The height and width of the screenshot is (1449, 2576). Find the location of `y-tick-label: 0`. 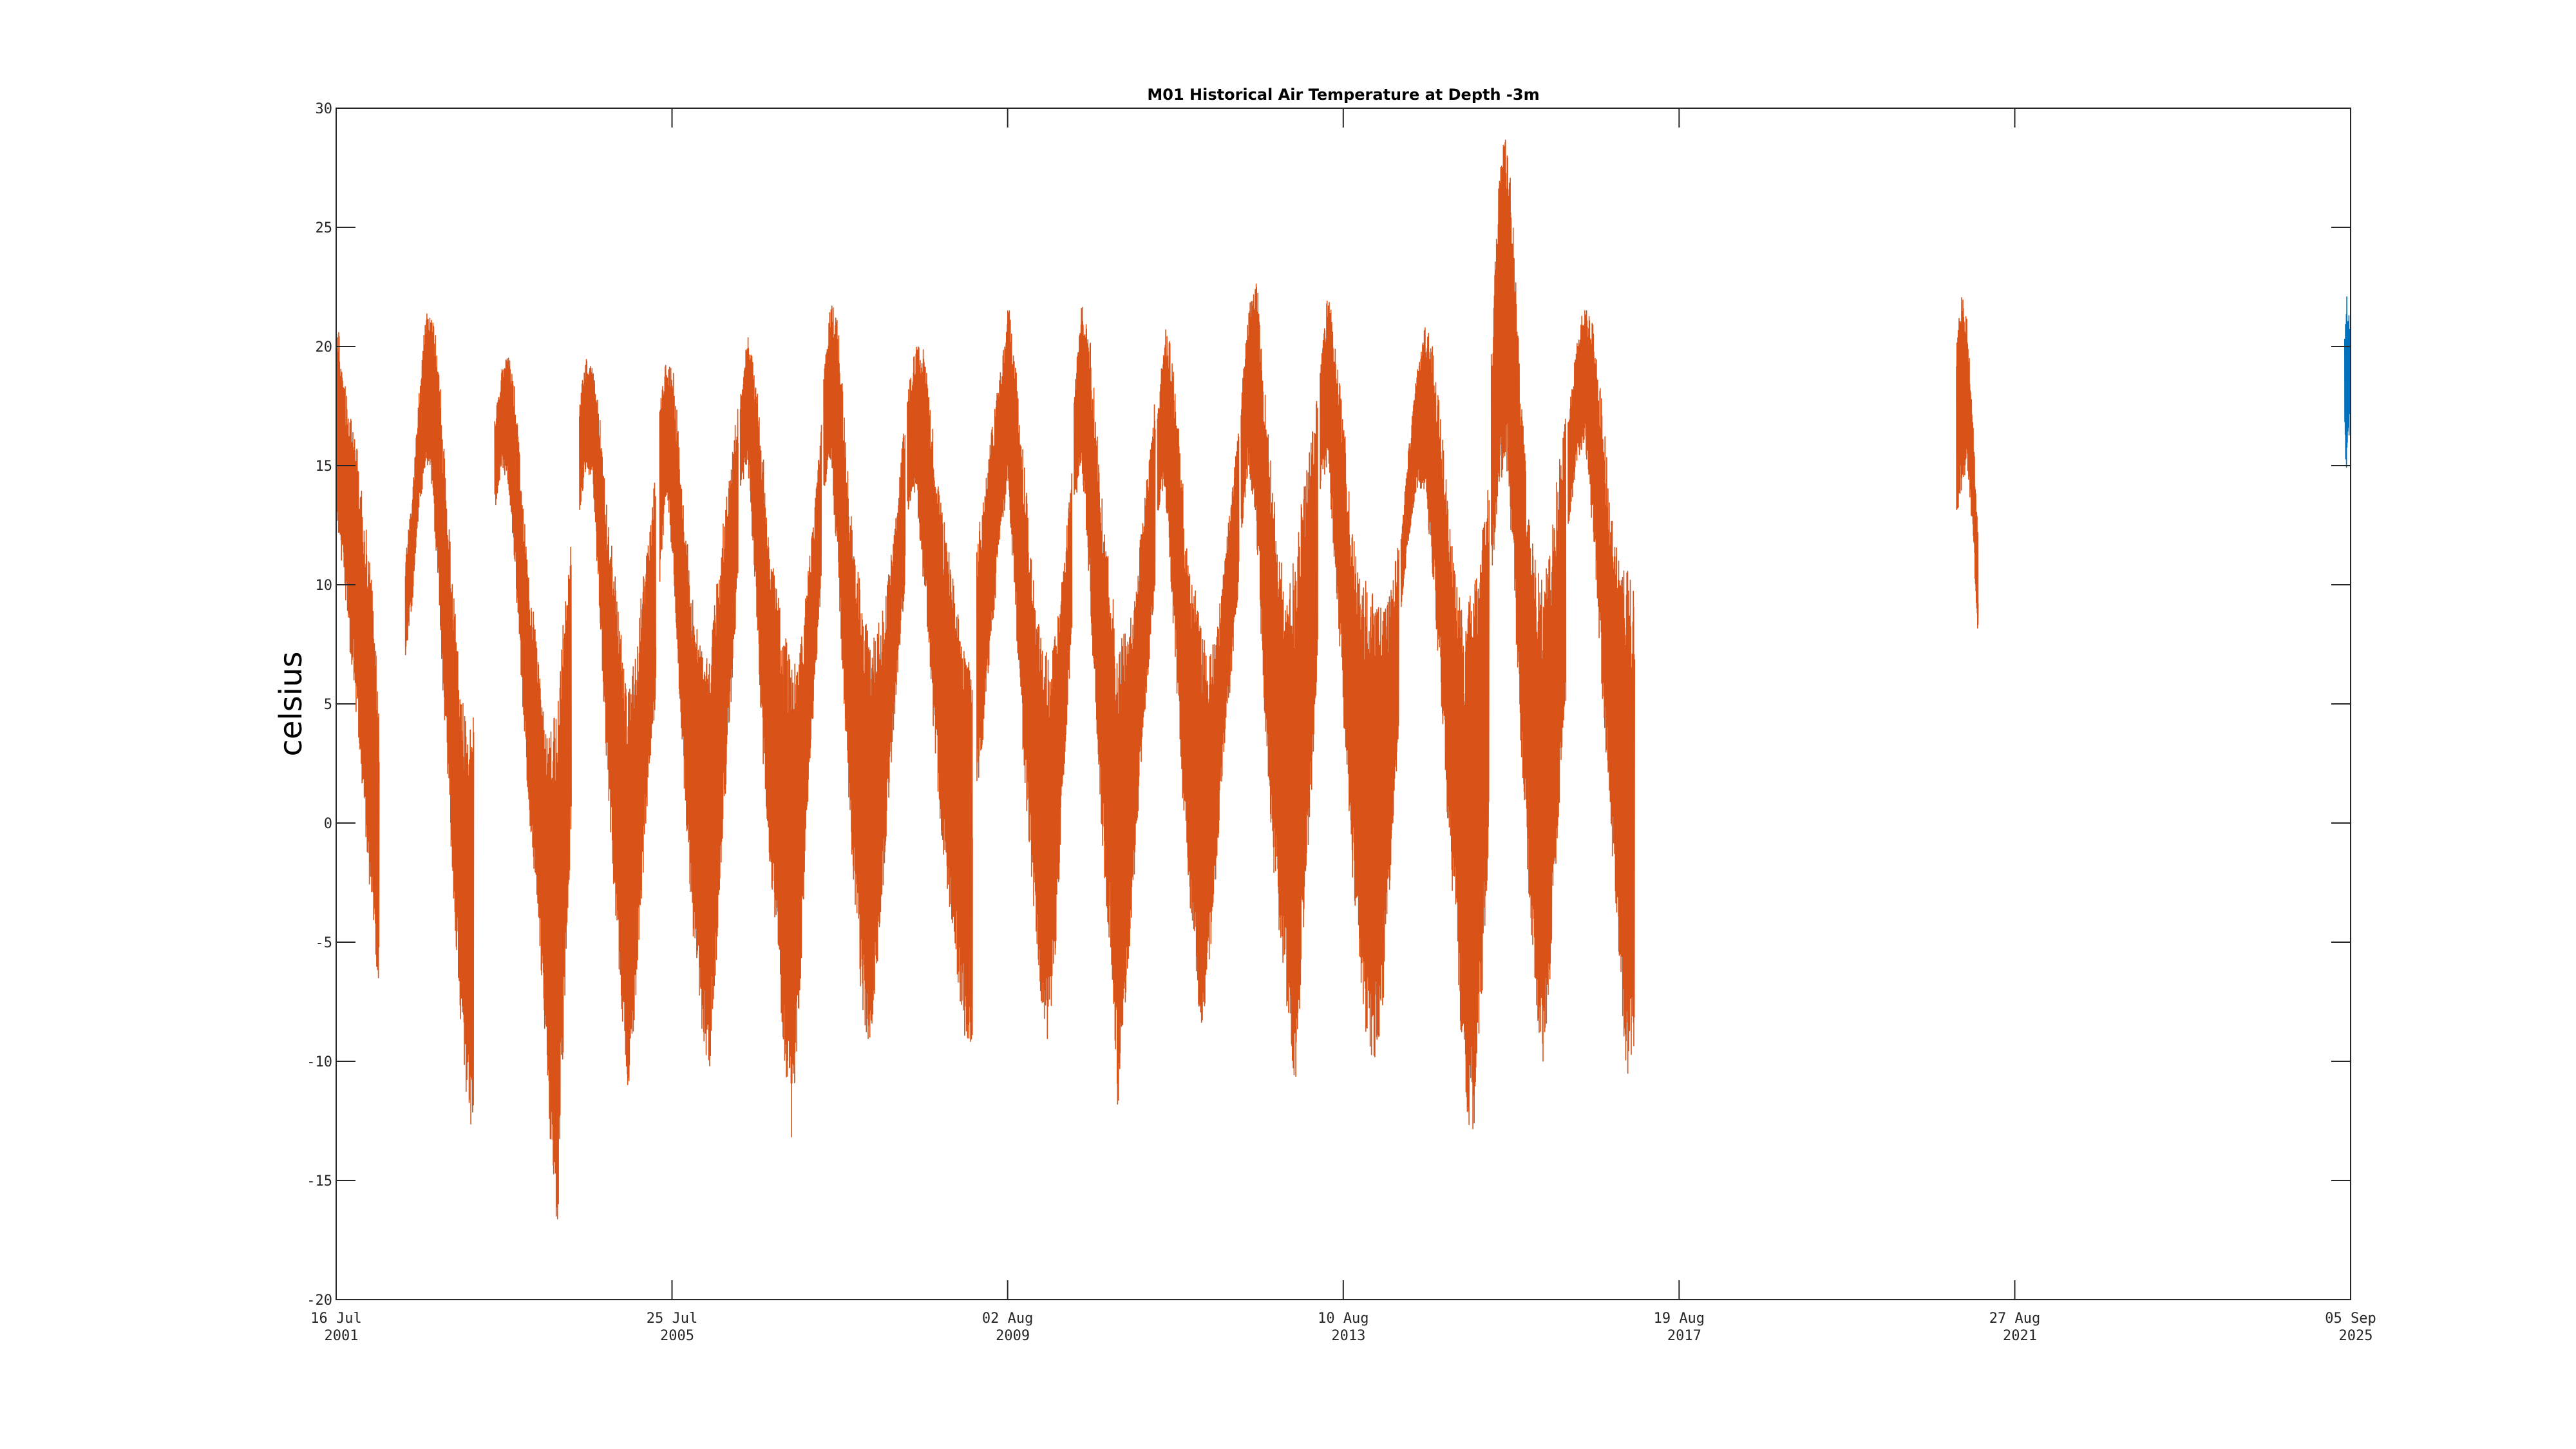

y-tick-label: 0 is located at coordinates (328, 824).